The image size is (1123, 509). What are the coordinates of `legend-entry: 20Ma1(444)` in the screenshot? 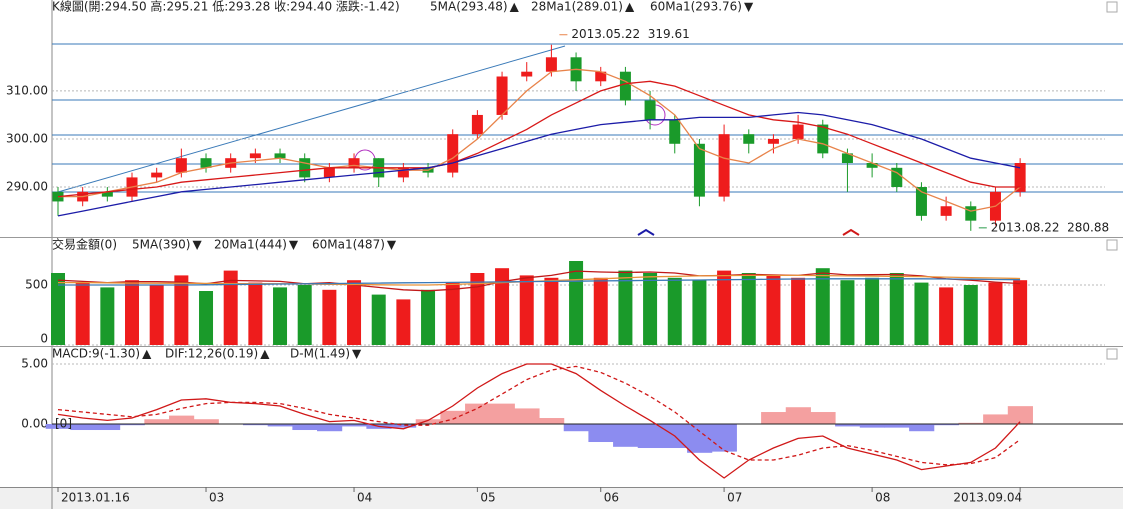 It's located at (250, 245).